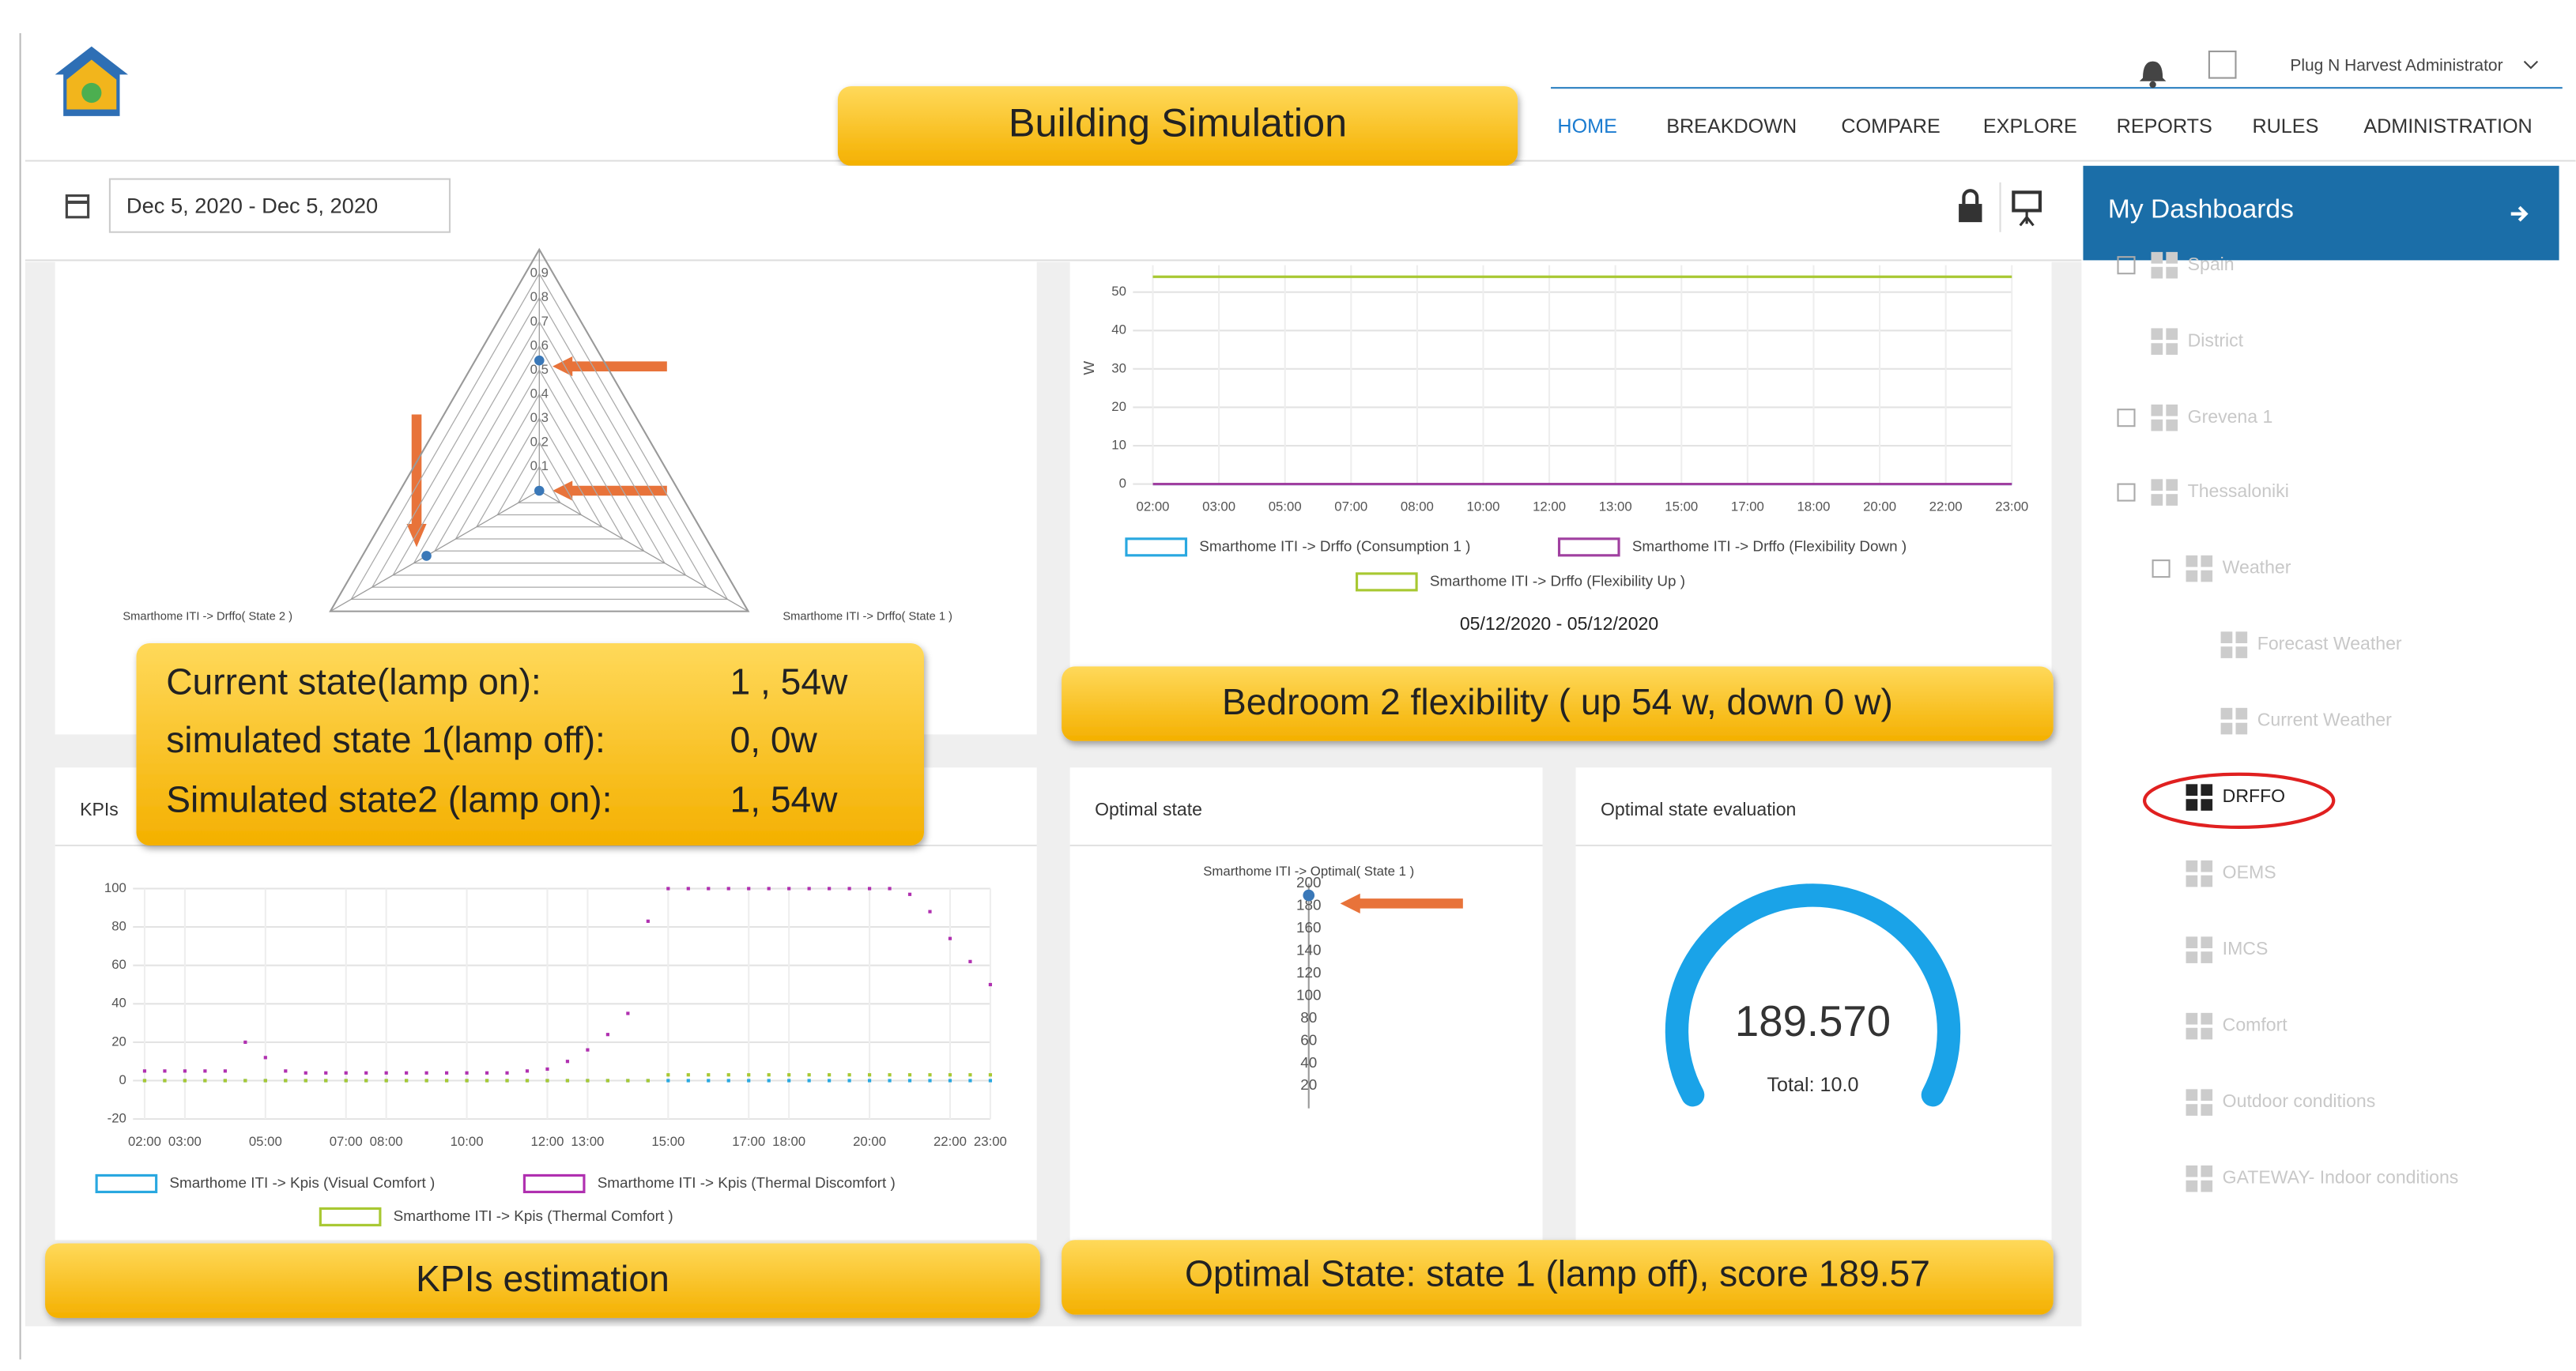  What do you see at coordinates (185, 1141) in the screenshot?
I see `x-tick-label: 03:00` at bounding box center [185, 1141].